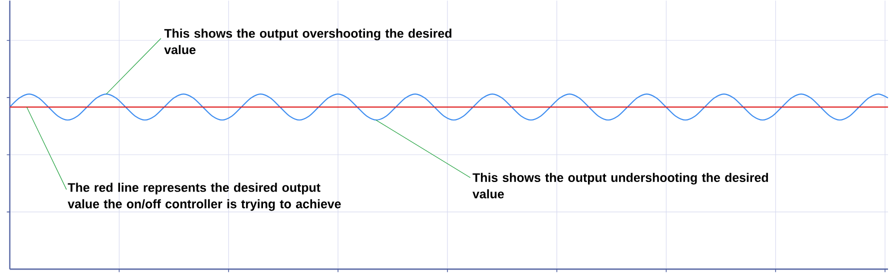  I want to click on annotation: The red line represents the desired output value the on/off controller is trying to achieve, so click(204, 196).